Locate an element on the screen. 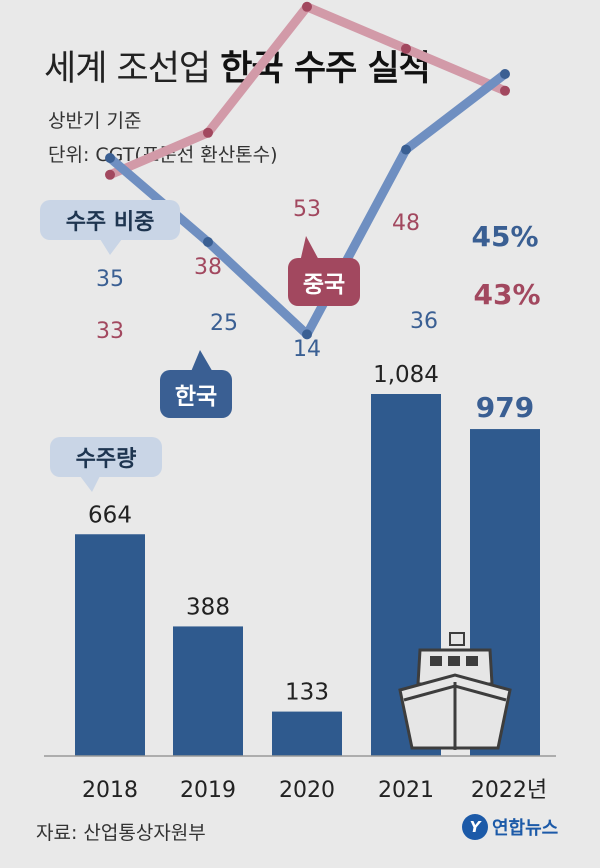 This screenshot has height=868, width=600. china-value-label: 43% is located at coordinates (506, 294).